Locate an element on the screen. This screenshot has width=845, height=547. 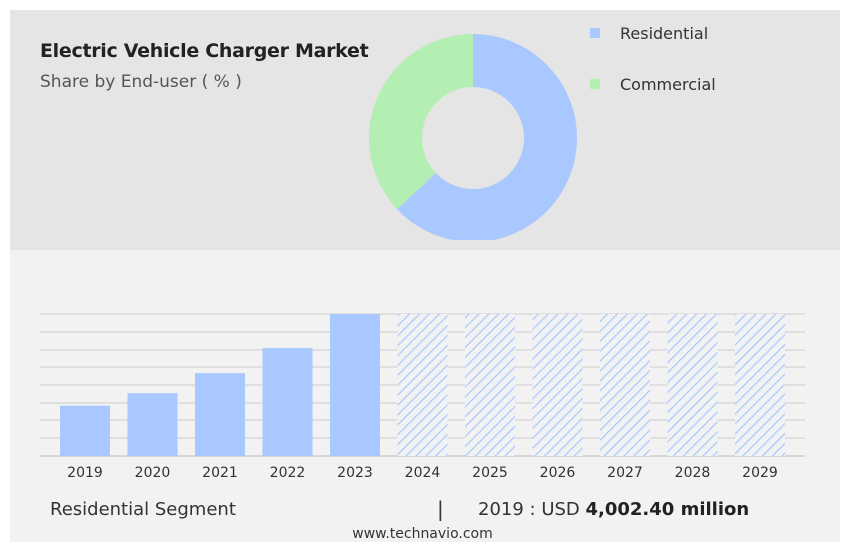
x-tick-label-2023: 2023 is located at coordinates (355, 473).